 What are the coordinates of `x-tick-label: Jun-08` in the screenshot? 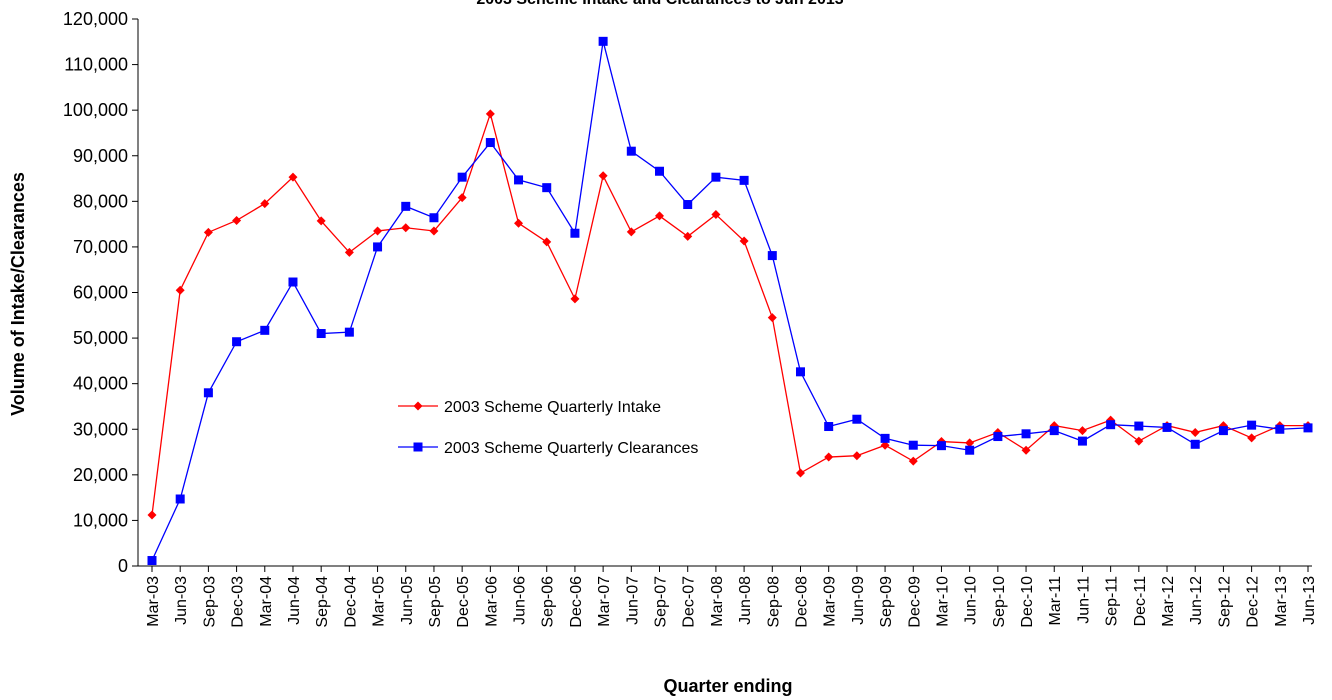 It's located at (745, 600).